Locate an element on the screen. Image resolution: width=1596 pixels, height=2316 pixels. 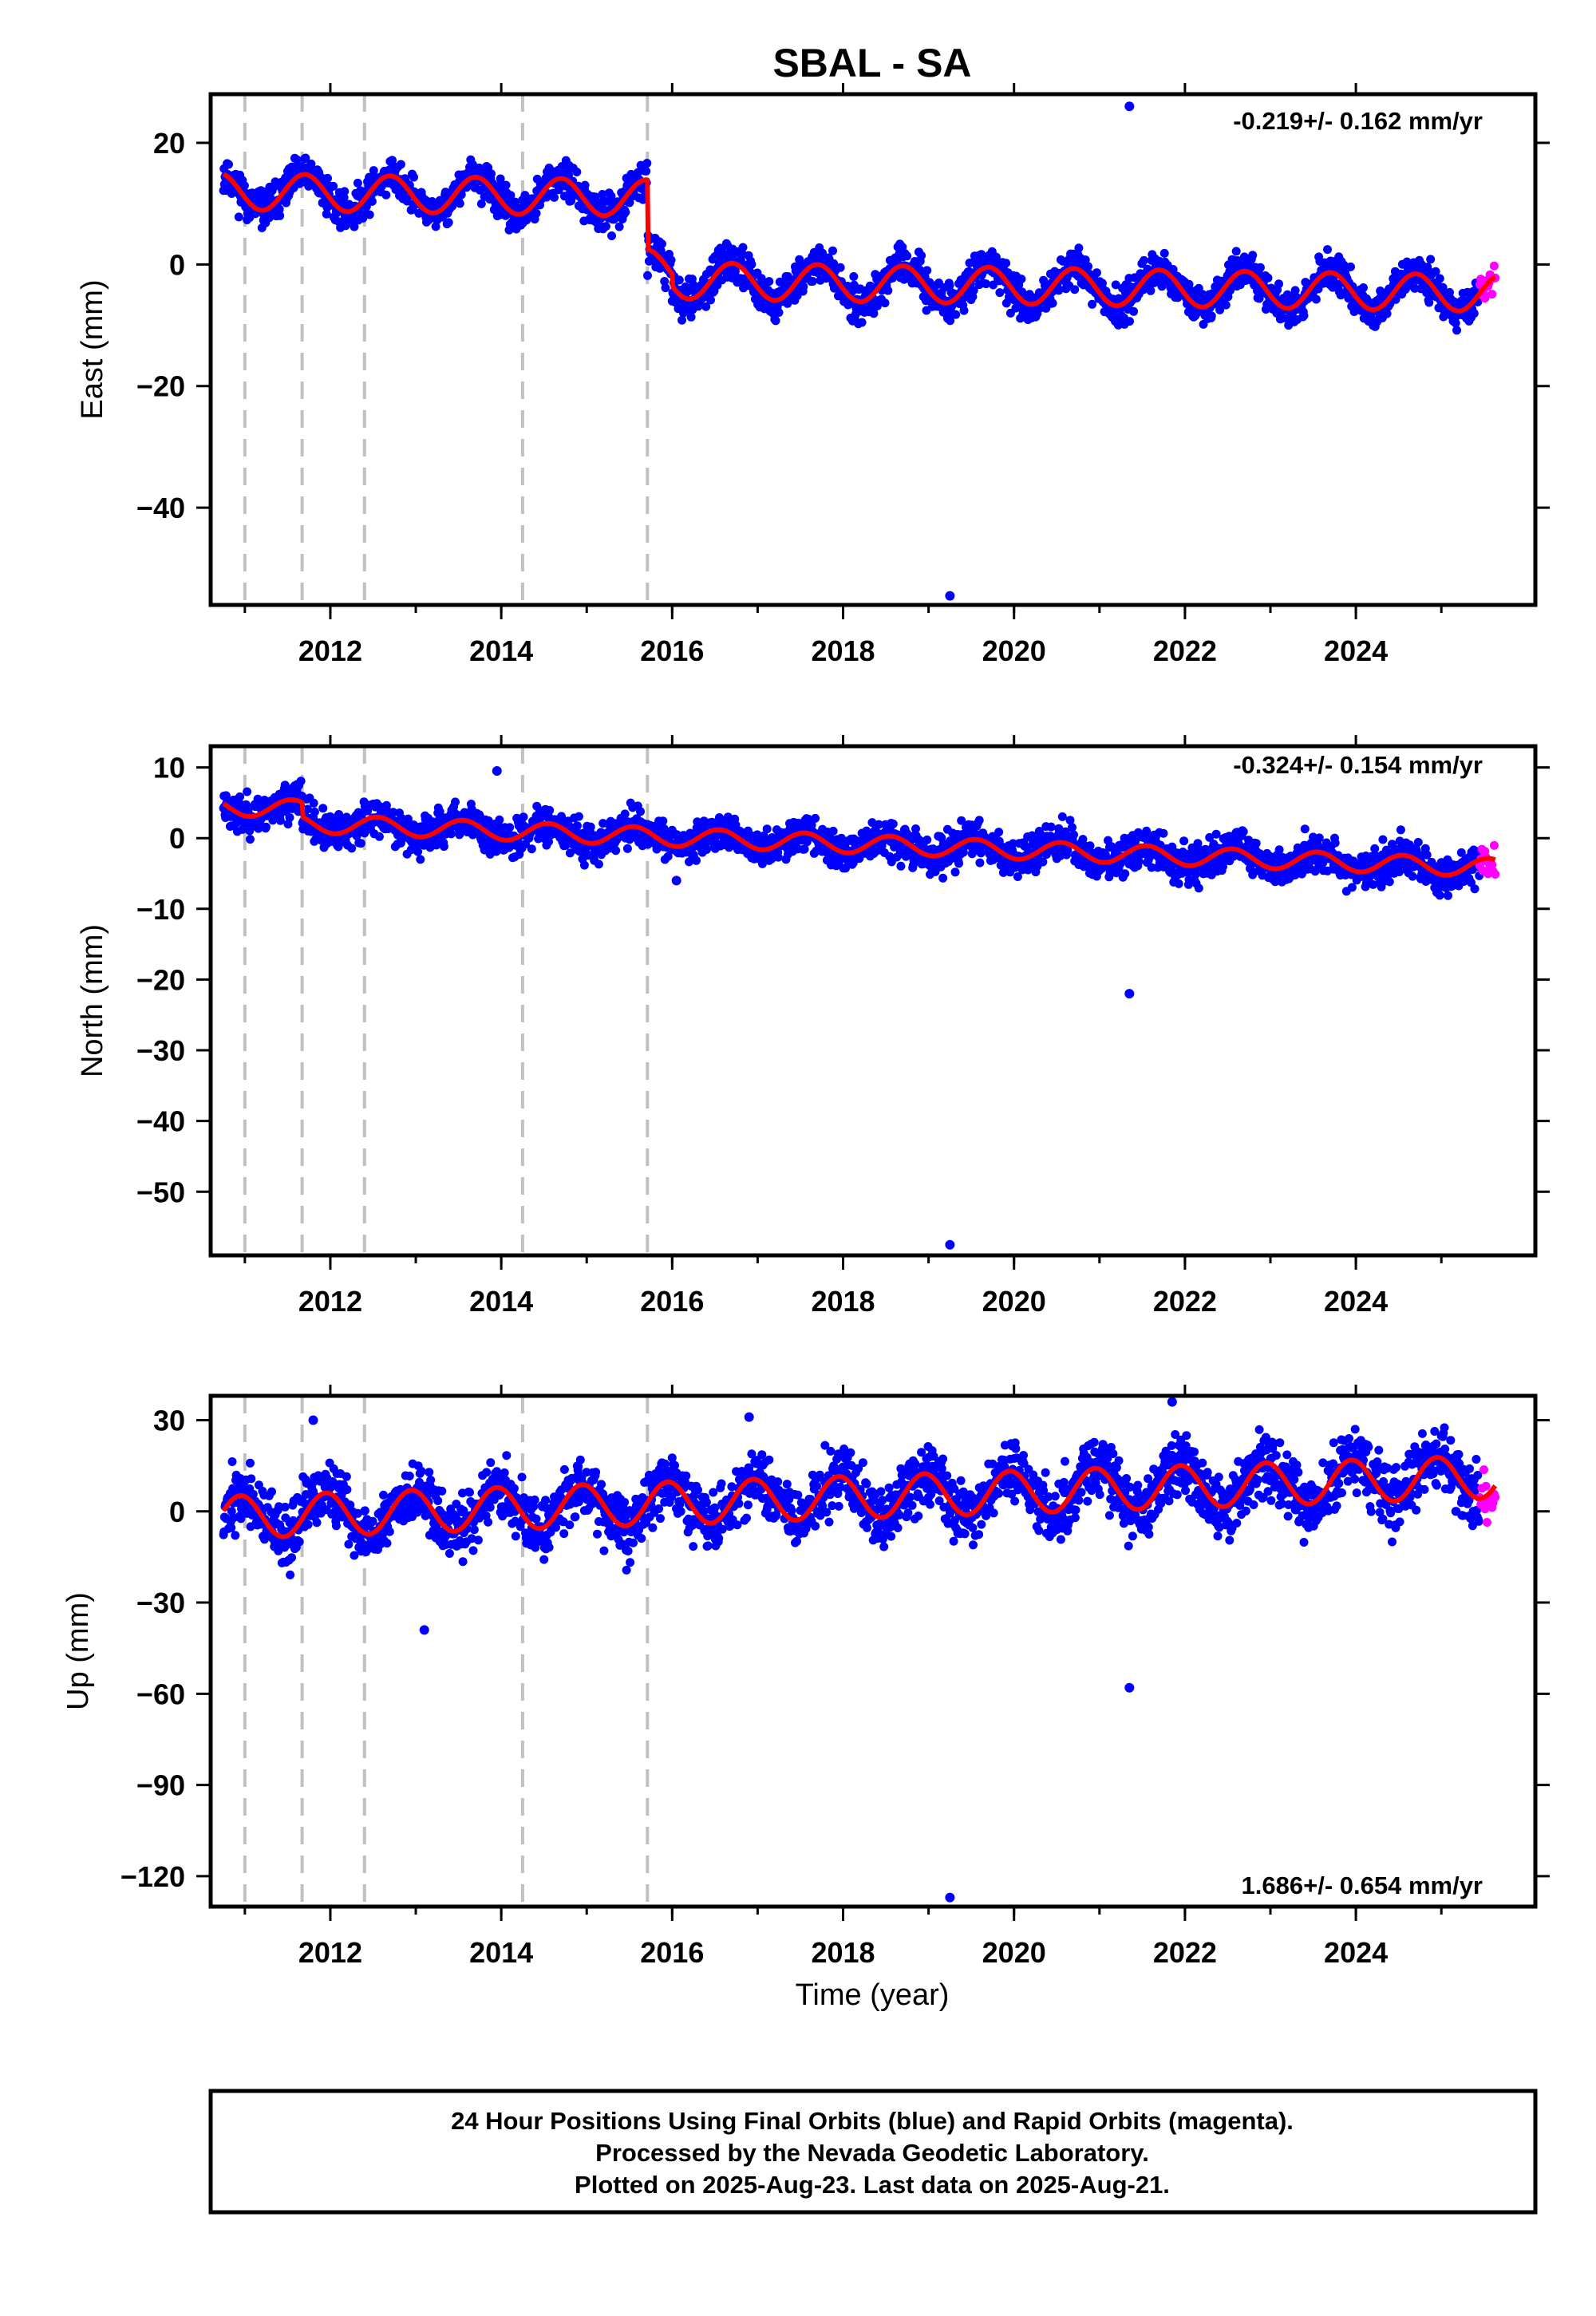
y-tick-label-east: 20 is located at coordinates (169, 143).